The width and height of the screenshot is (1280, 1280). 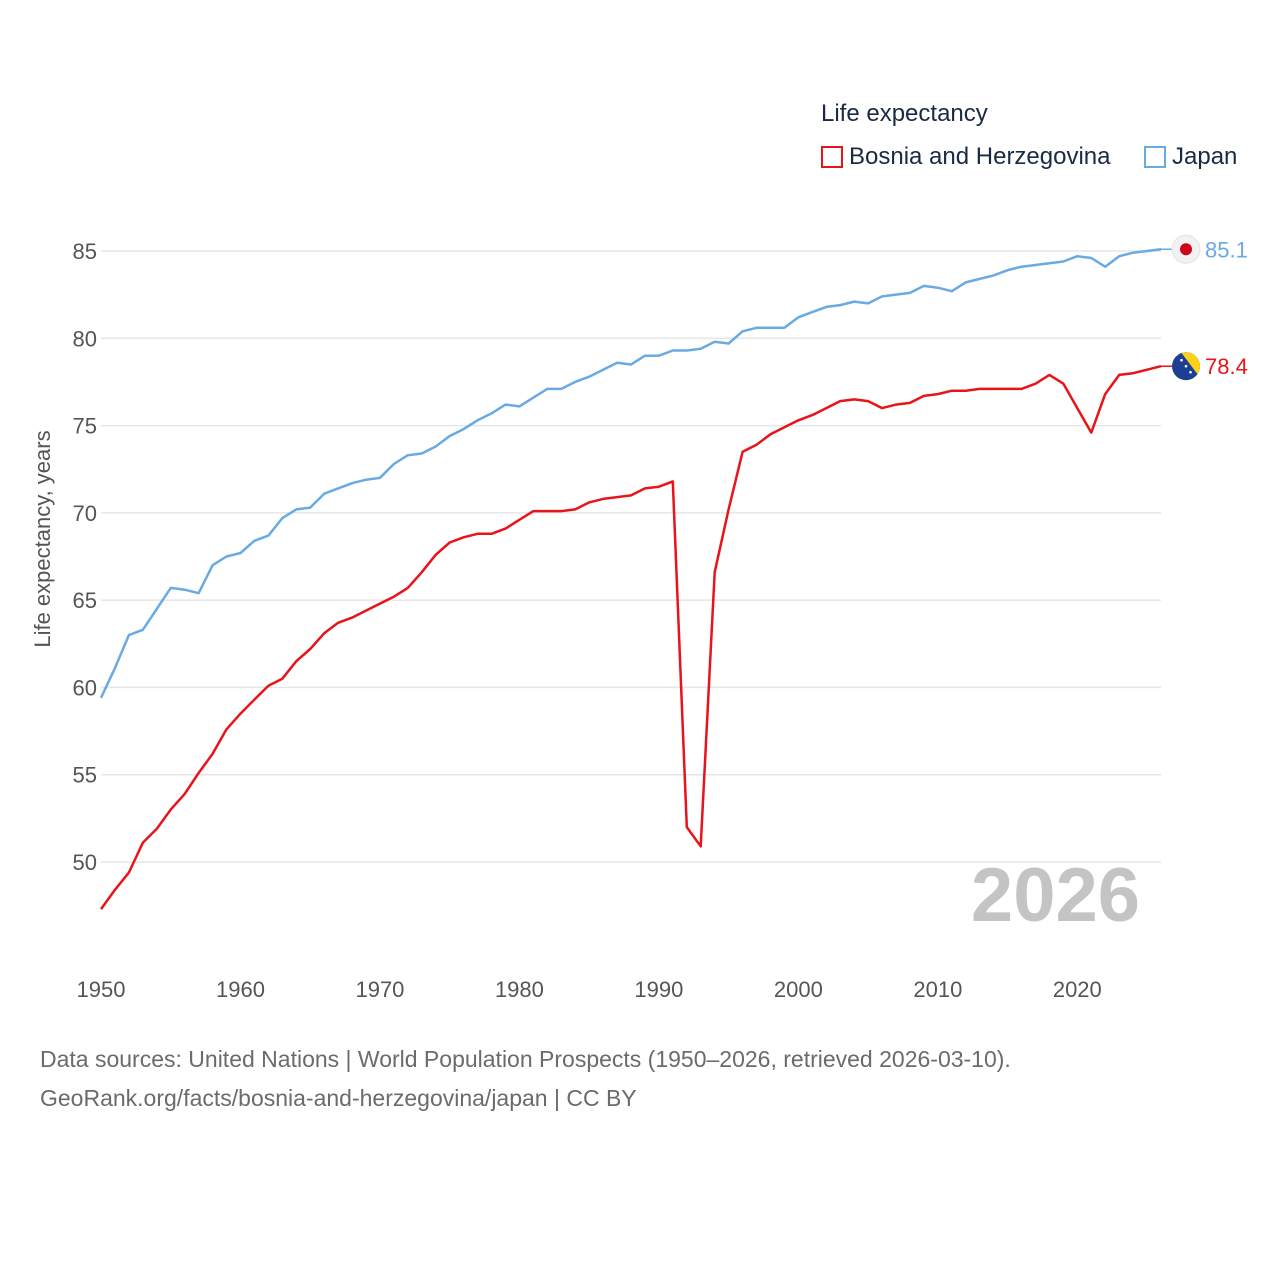 What do you see at coordinates (42, 538) in the screenshot?
I see `y-axis-label: Life expectancy, years` at bounding box center [42, 538].